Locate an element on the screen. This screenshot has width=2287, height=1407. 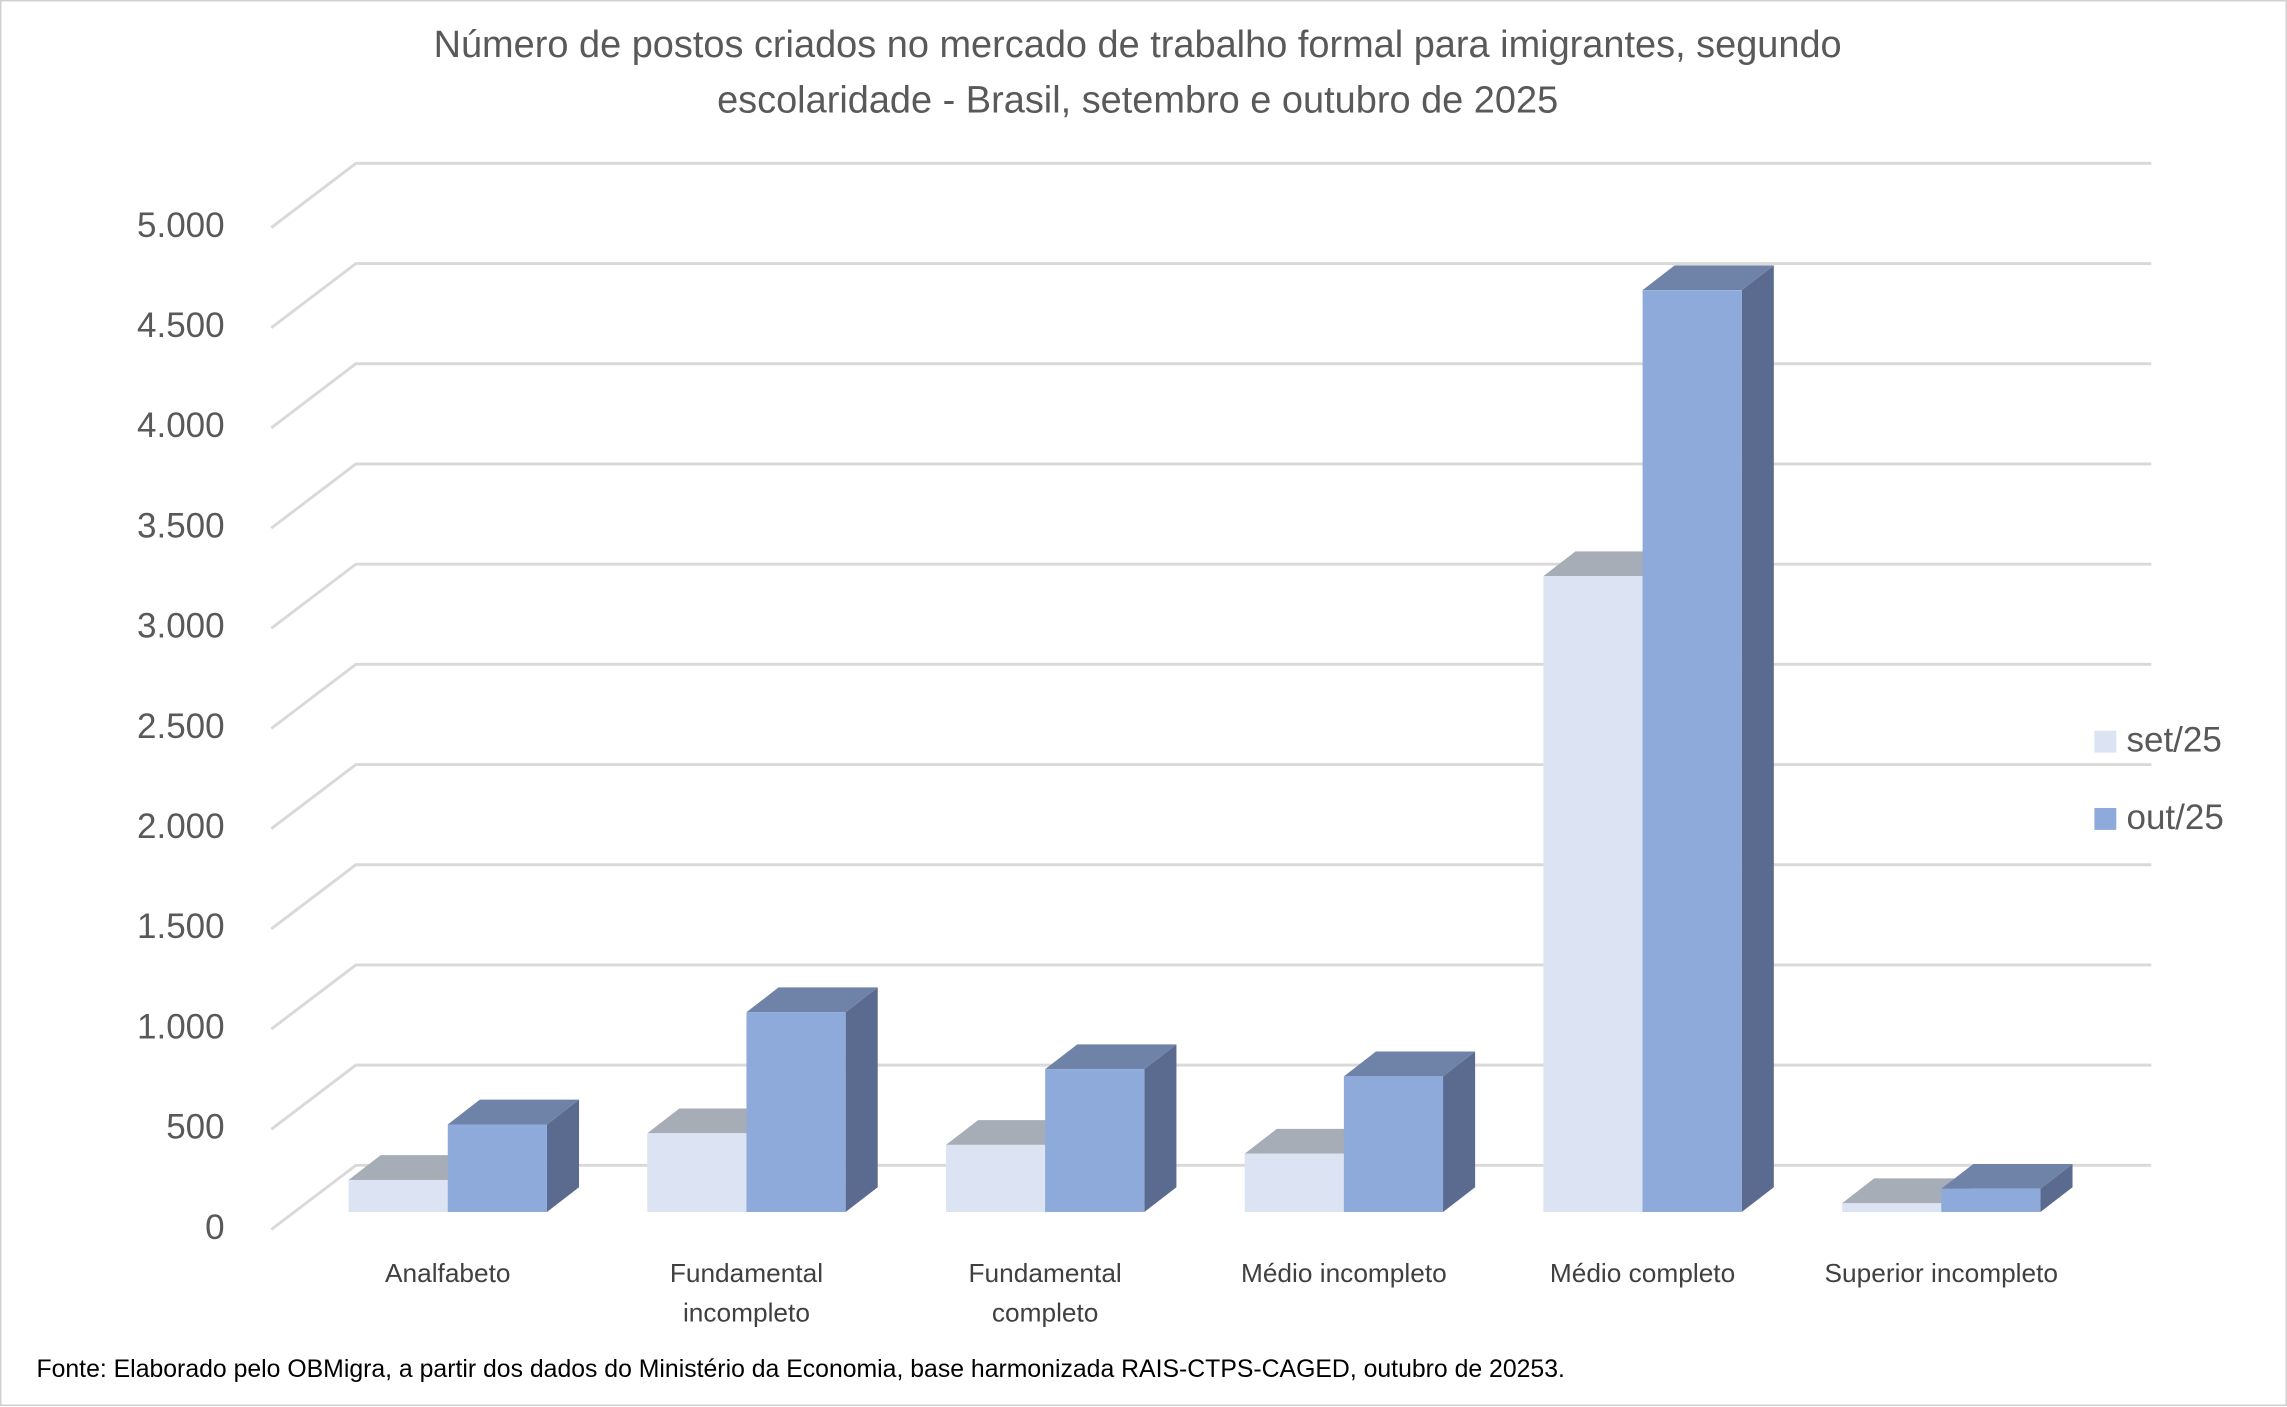
y-tick-label: 4.500 is located at coordinates (181, 325).